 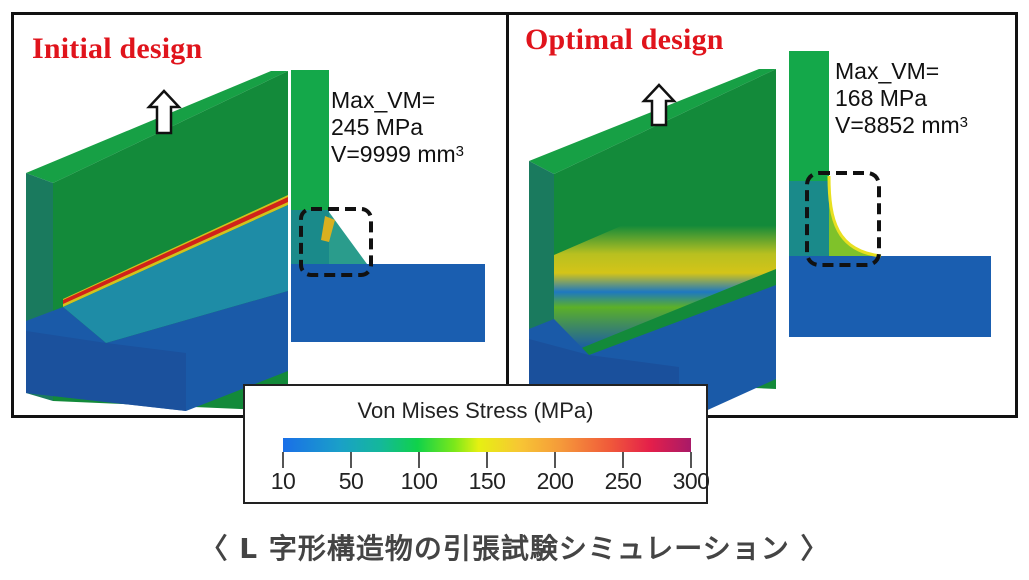 I want to click on legend-tick-label: 150, so click(x=487, y=481).